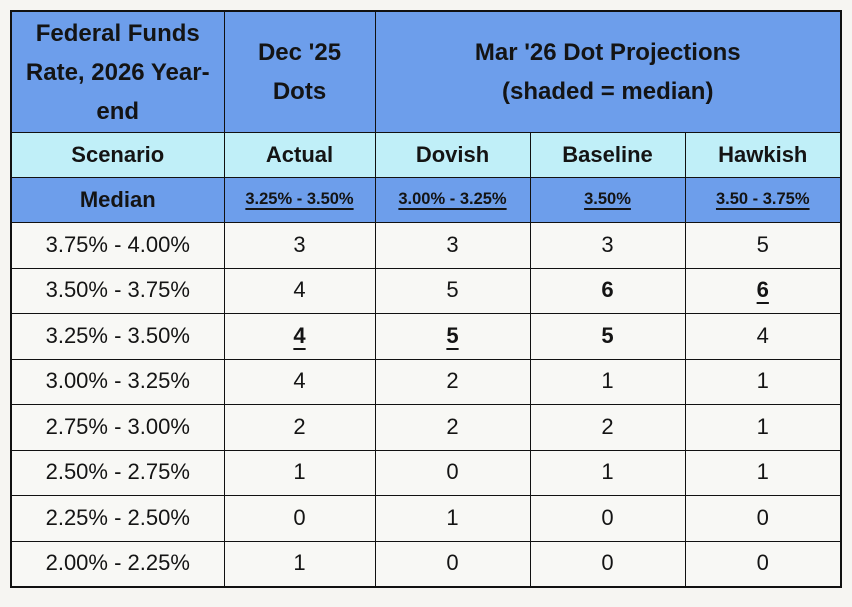 This screenshot has height=607, width=852. I want to click on dot-count-cell-actual: 2, so click(299, 427).